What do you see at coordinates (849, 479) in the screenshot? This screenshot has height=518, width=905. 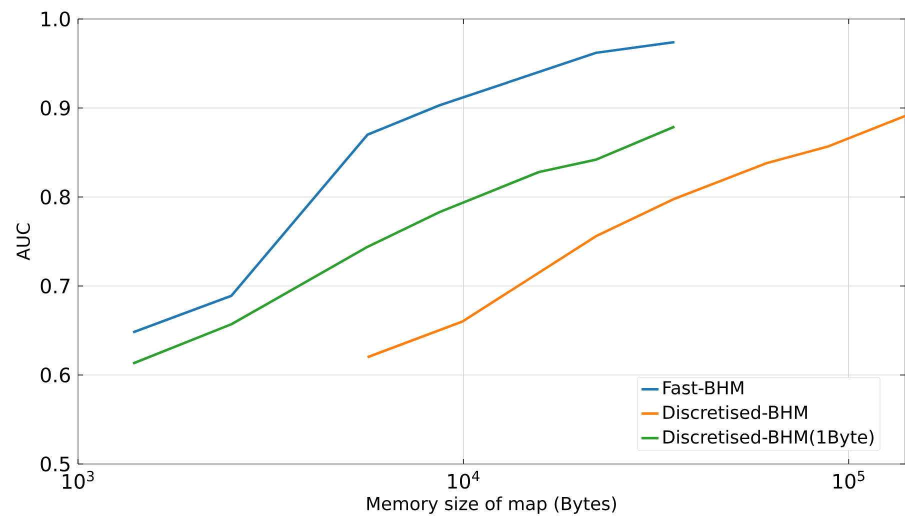 I see `x-tick-label: 10$^{5}$` at bounding box center [849, 479].